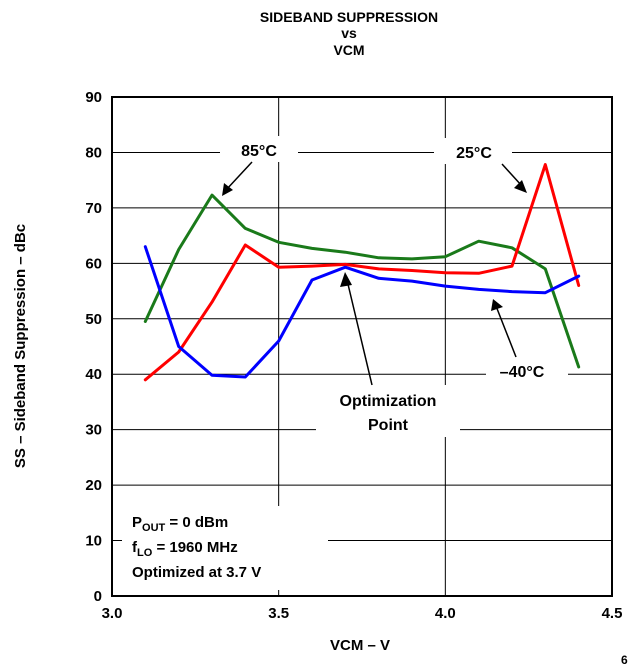 The height and width of the screenshot is (666, 628). Describe the element at coordinates (506, 331) in the screenshot. I see `arrow-m40c-shaft` at that location.